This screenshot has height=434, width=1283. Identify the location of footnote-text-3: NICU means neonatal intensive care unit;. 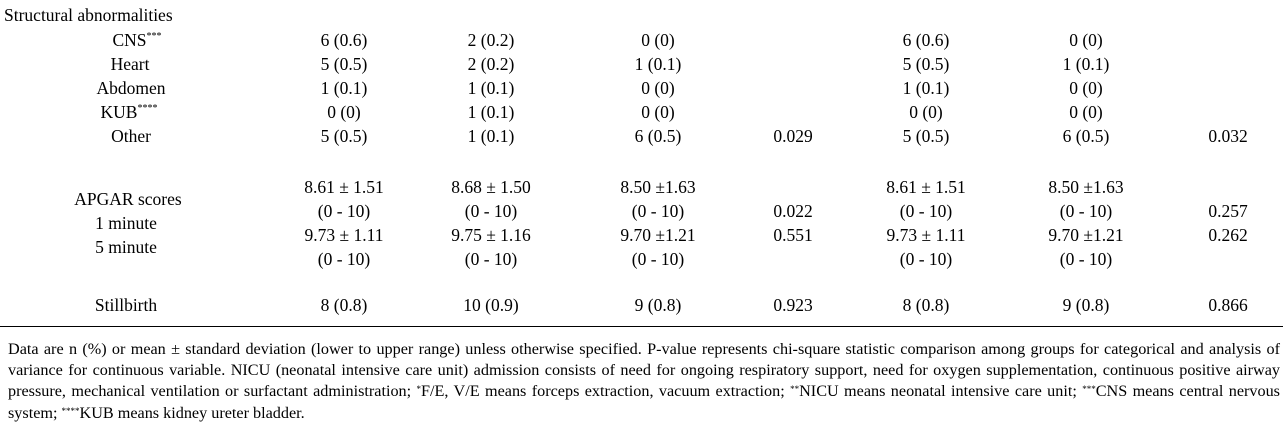
(941, 391).